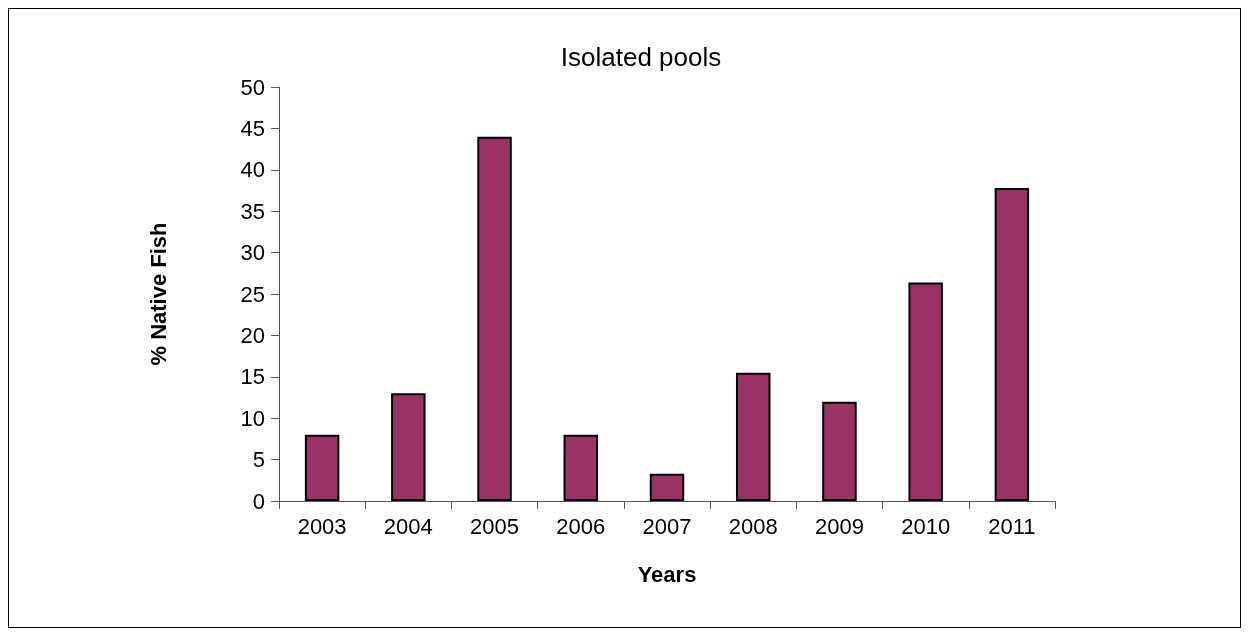 The image size is (1249, 636). What do you see at coordinates (252, 211) in the screenshot?
I see `y-tick-label: 35` at bounding box center [252, 211].